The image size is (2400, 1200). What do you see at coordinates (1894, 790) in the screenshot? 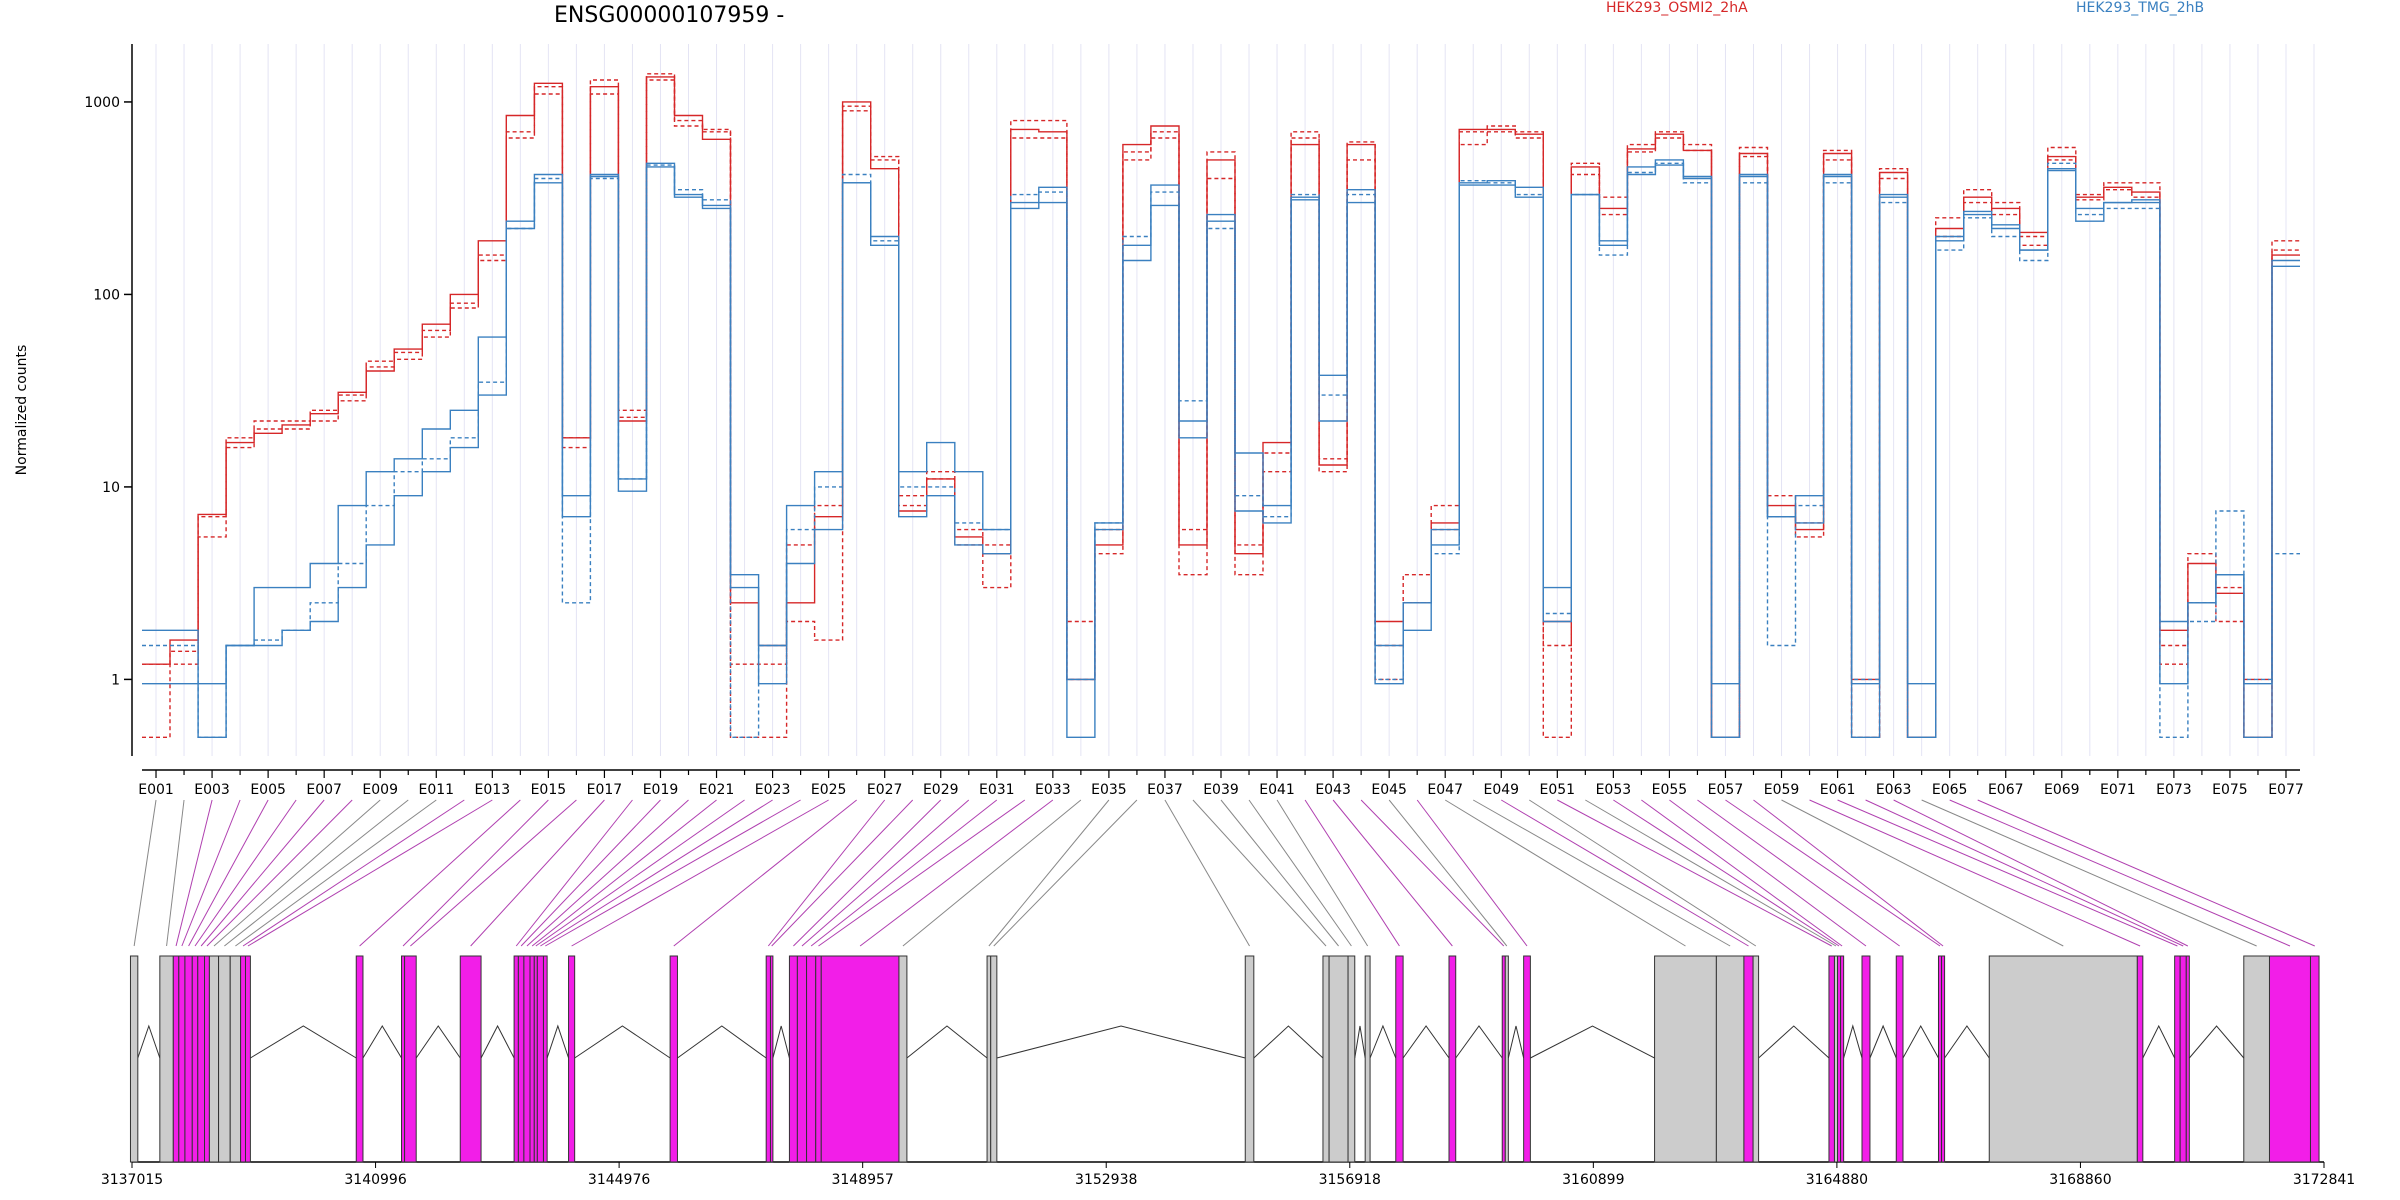
I see `x-tick-label: E063` at bounding box center [1894, 790].